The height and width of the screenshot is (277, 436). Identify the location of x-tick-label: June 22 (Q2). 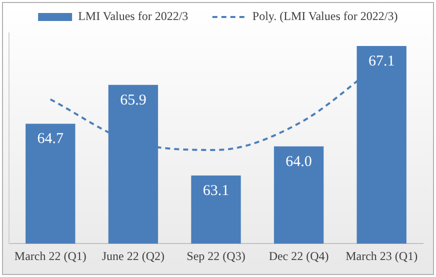
(133, 255).